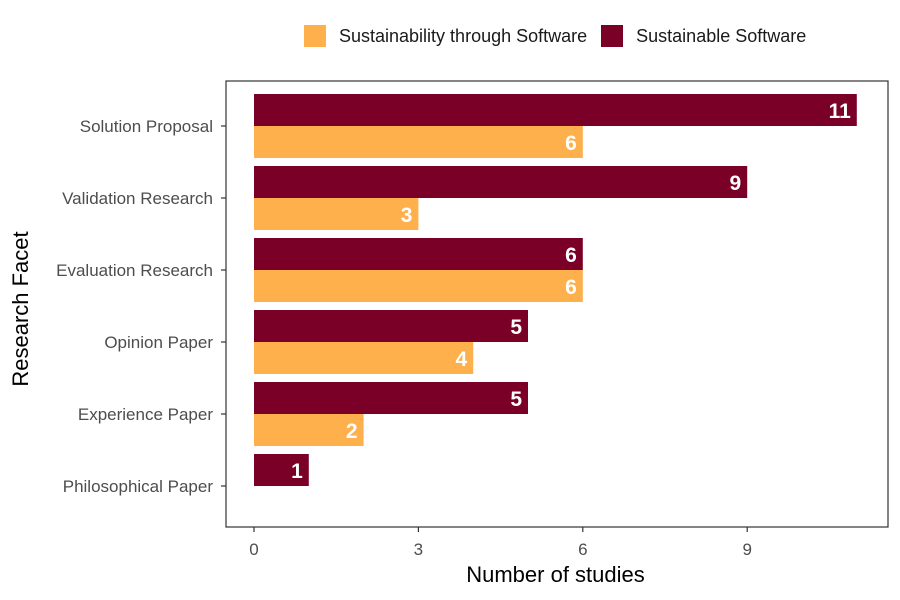 This screenshot has width=900, height=600. I want to click on x-axis-title: Number of studies, so click(555, 574).